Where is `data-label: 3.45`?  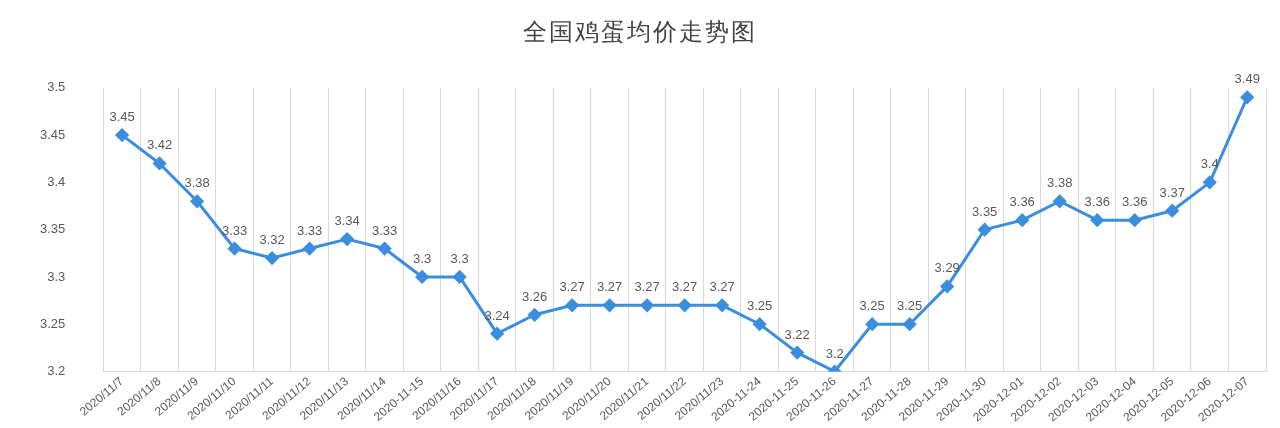
data-label: 3.45 is located at coordinates (122, 117).